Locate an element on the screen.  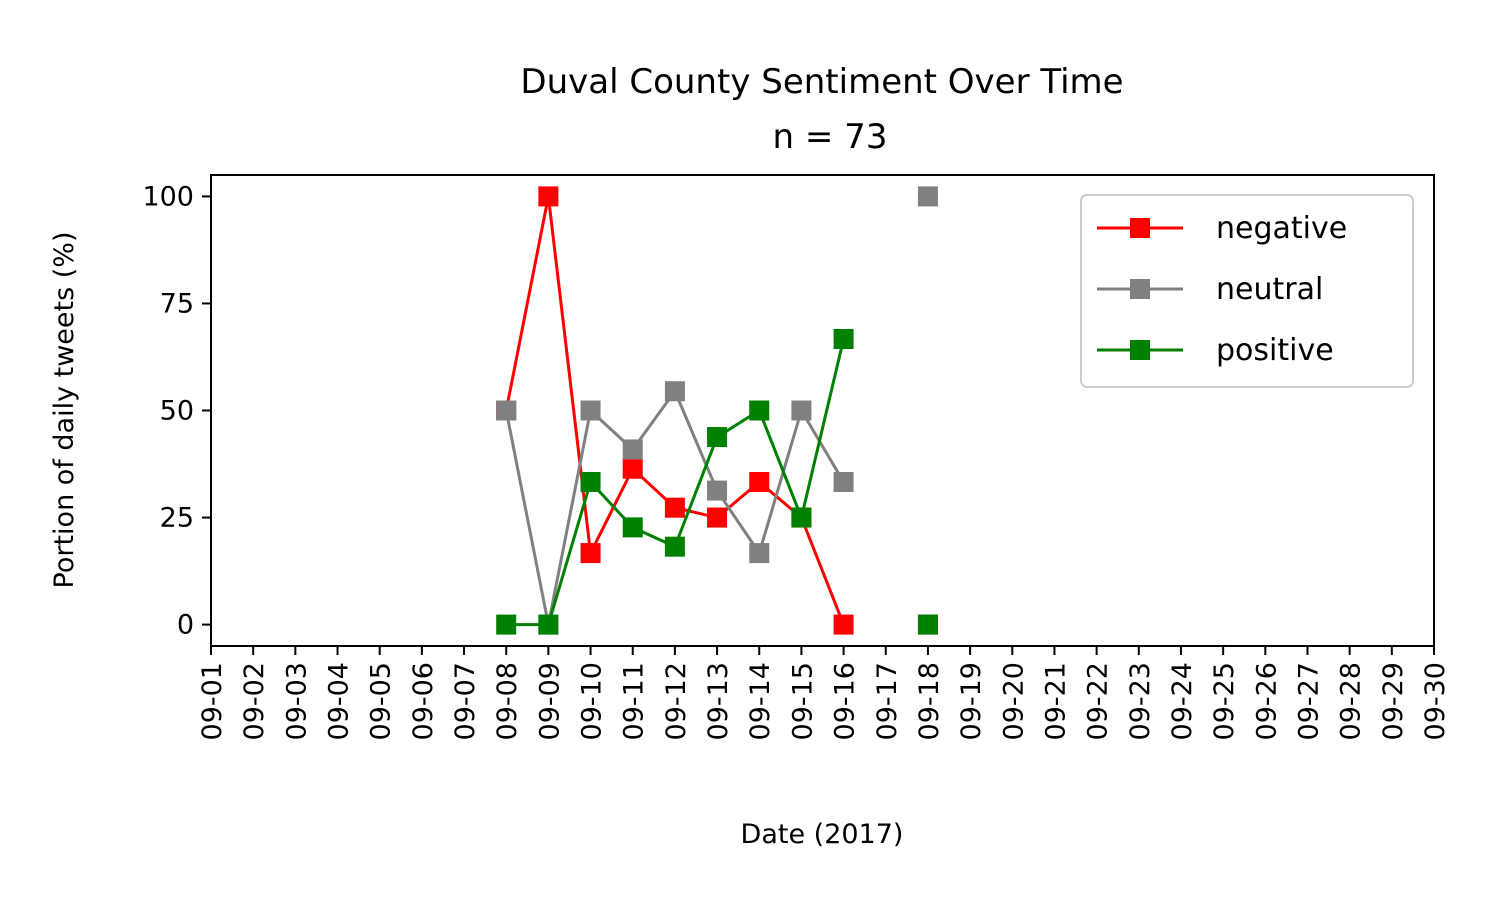
x-tick-label: 09-20 is located at coordinates (1013, 701).